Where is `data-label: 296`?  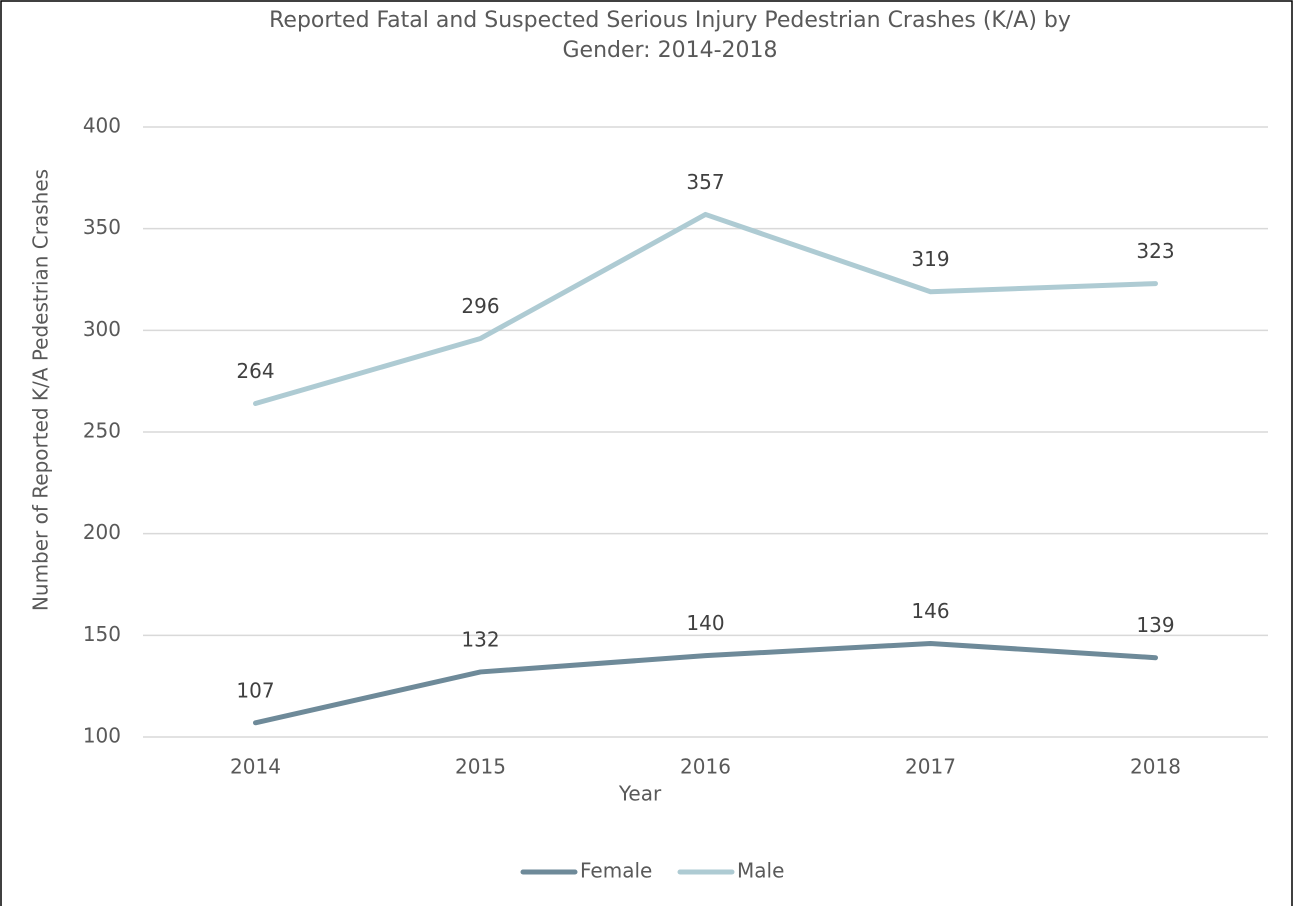 data-label: 296 is located at coordinates (480, 306).